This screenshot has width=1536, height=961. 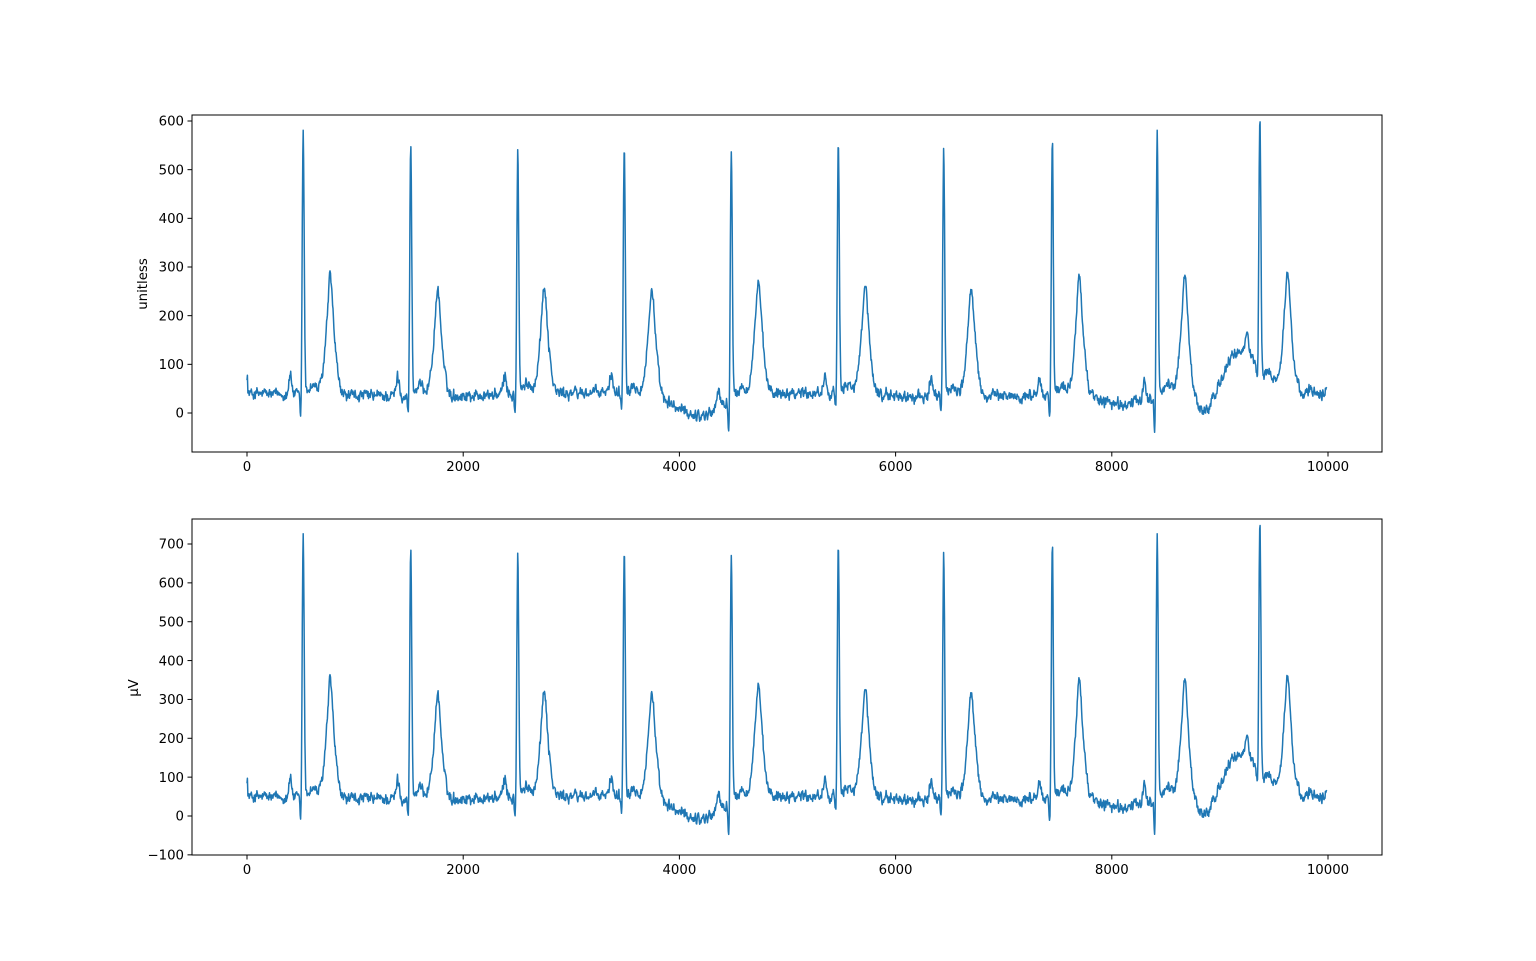 What do you see at coordinates (171, 545) in the screenshot?
I see `y-tick-label: 700` at bounding box center [171, 545].